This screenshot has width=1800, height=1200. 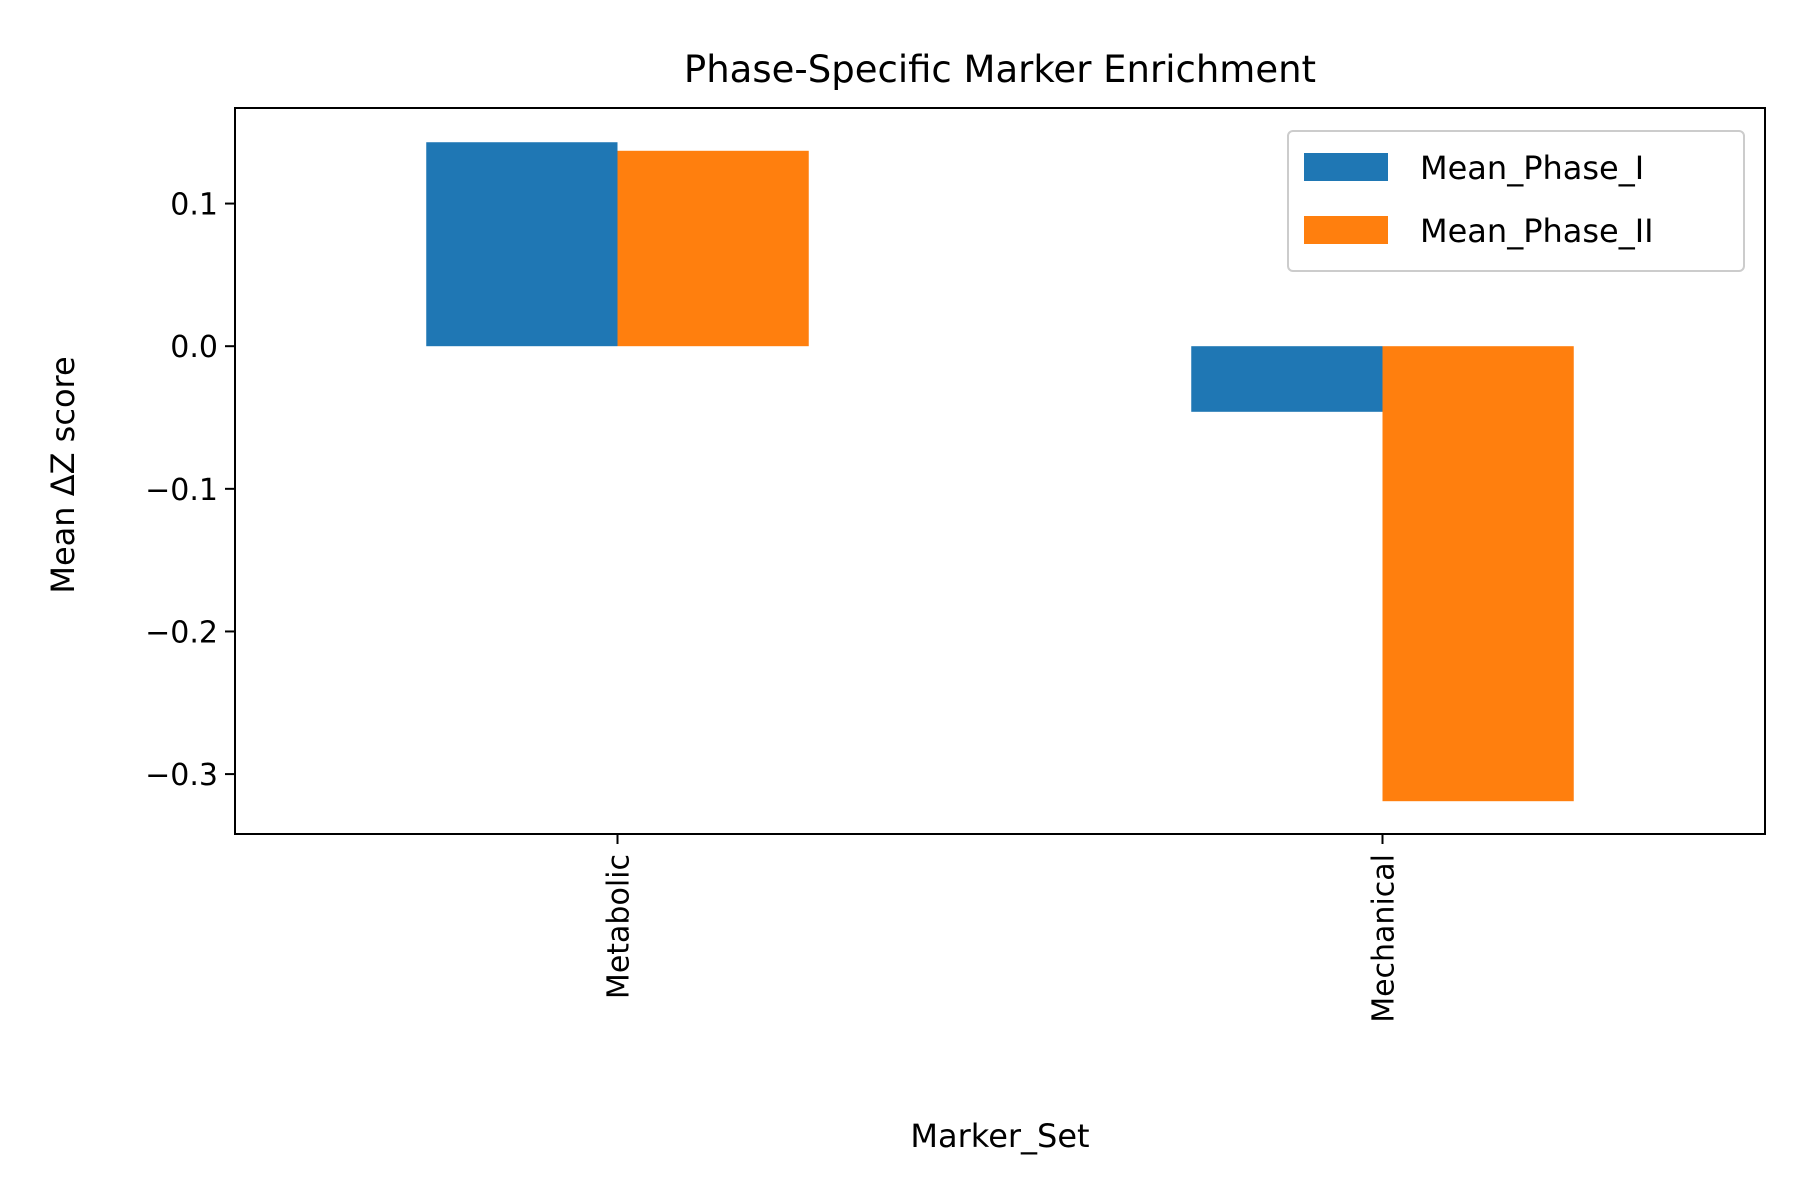 I want to click on legend-label-mean-phase-i: Mean_Phase_I, so click(x=1532, y=168).